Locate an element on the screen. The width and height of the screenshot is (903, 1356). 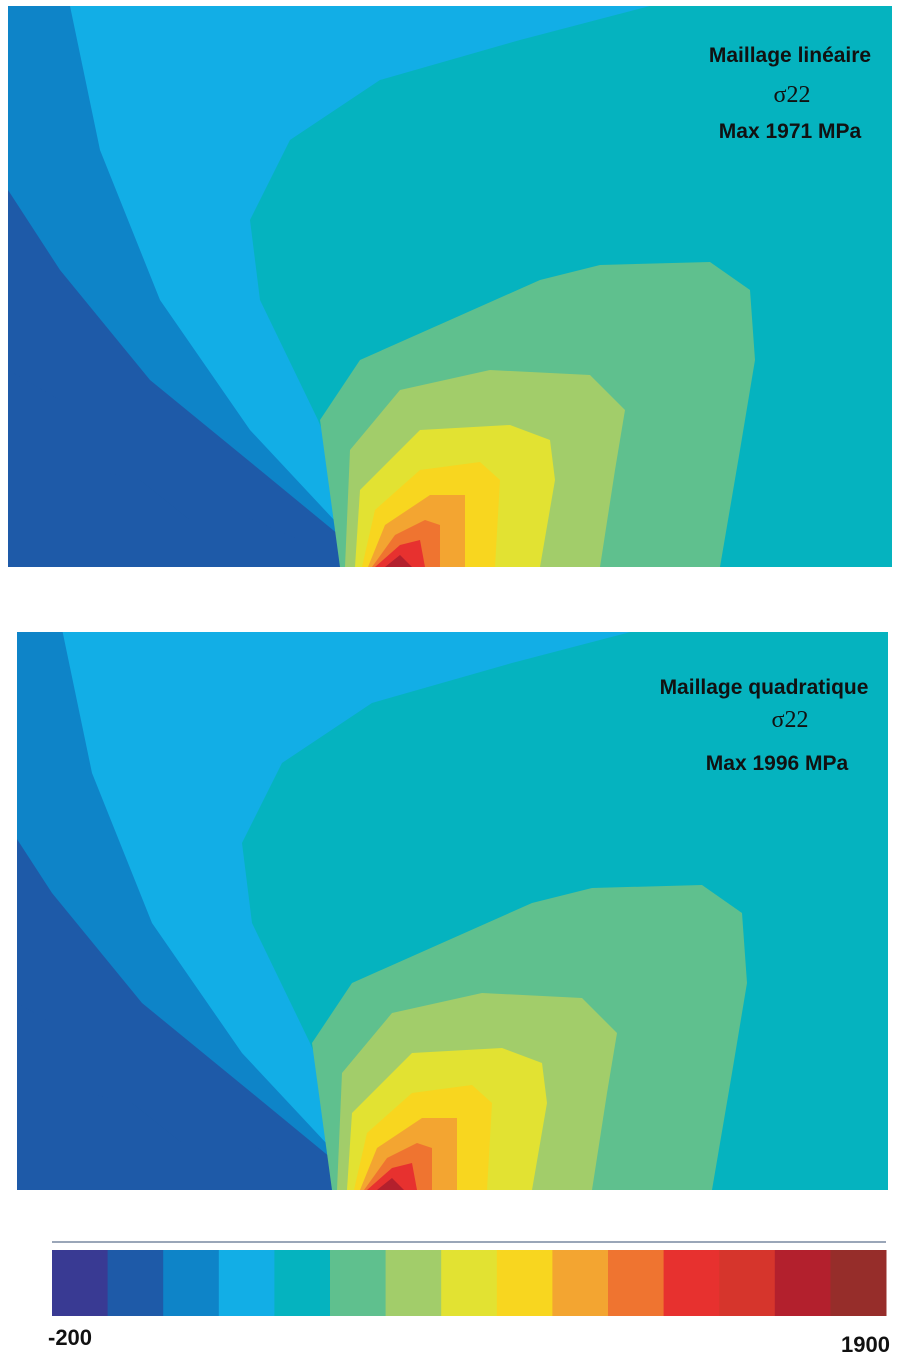
colorbar-min: -200 is located at coordinates (70, 1337).